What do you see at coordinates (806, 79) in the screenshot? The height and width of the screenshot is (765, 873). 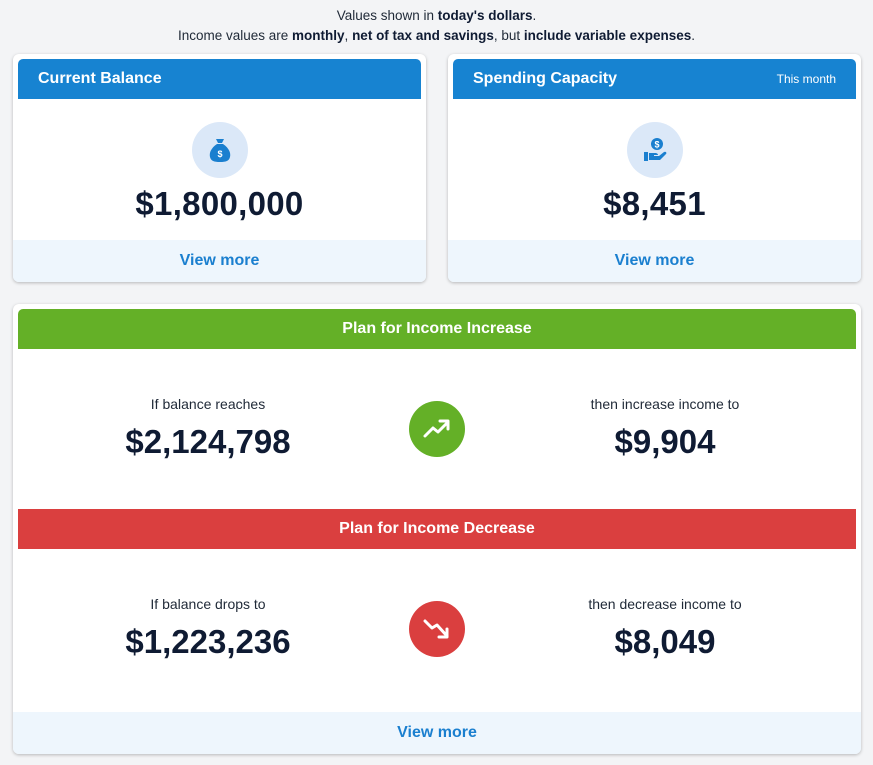 I see `spending-capacity-period: This month` at bounding box center [806, 79].